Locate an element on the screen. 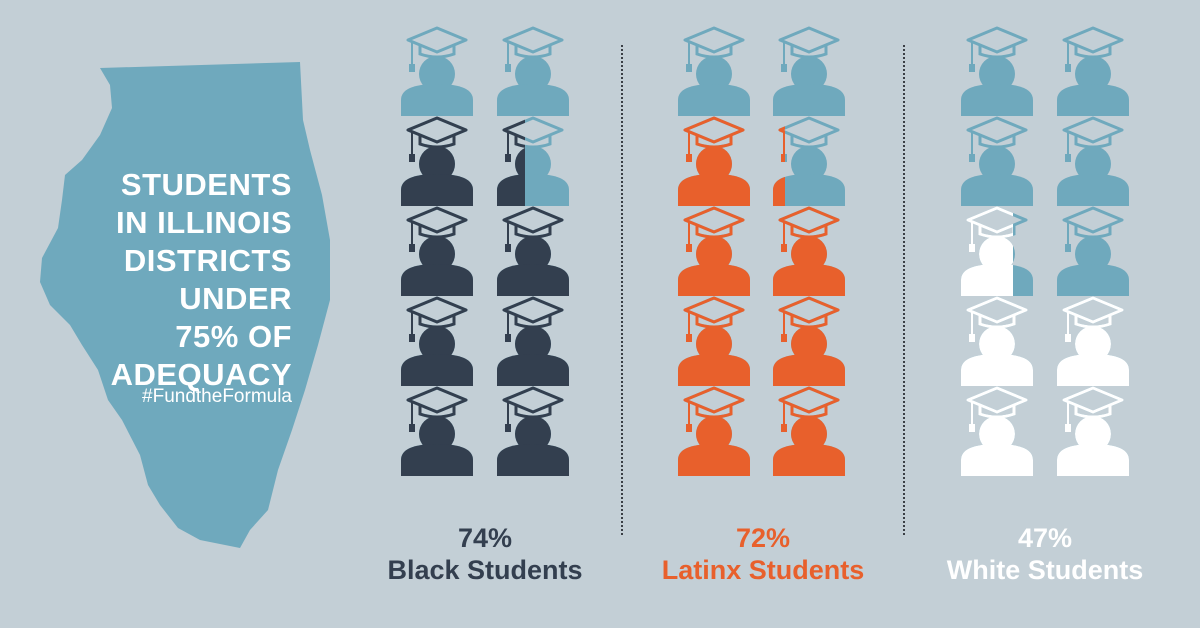 The width and height of the screenshot is (1200, 628). title-line-3: DISTRICTS is located at coordinates (207, 260).